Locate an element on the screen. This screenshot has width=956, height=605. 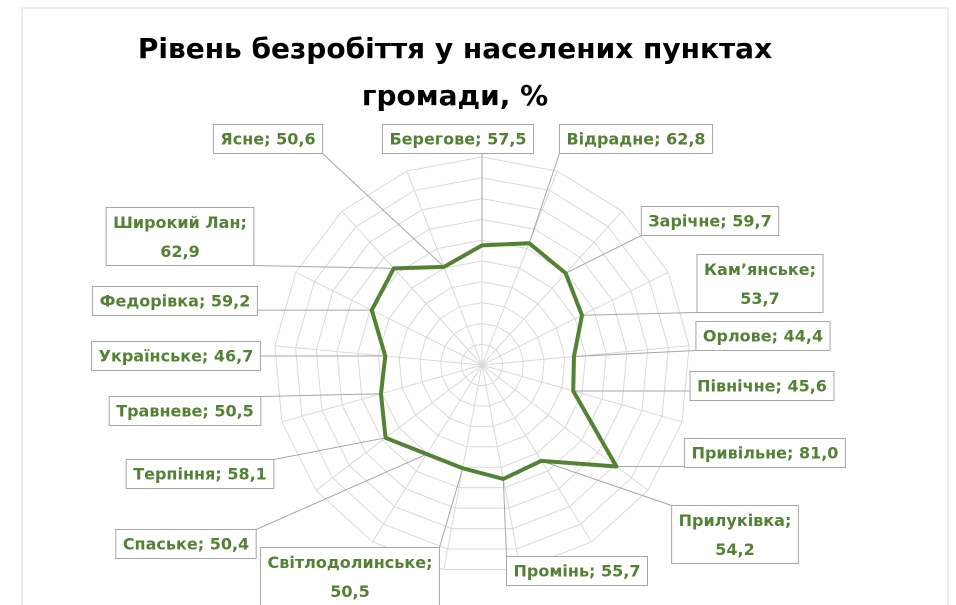
data-label: Широкий Лан; 62,9 is located at coordinates (180, 237).